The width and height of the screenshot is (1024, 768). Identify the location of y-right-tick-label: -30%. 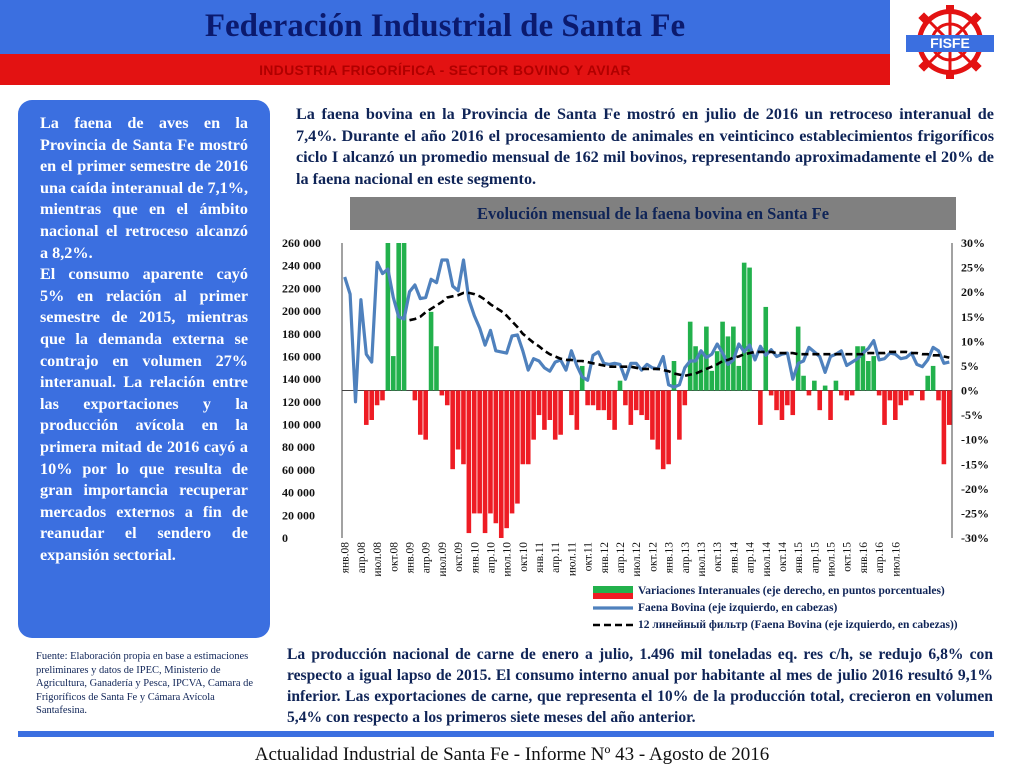
(975, 538).